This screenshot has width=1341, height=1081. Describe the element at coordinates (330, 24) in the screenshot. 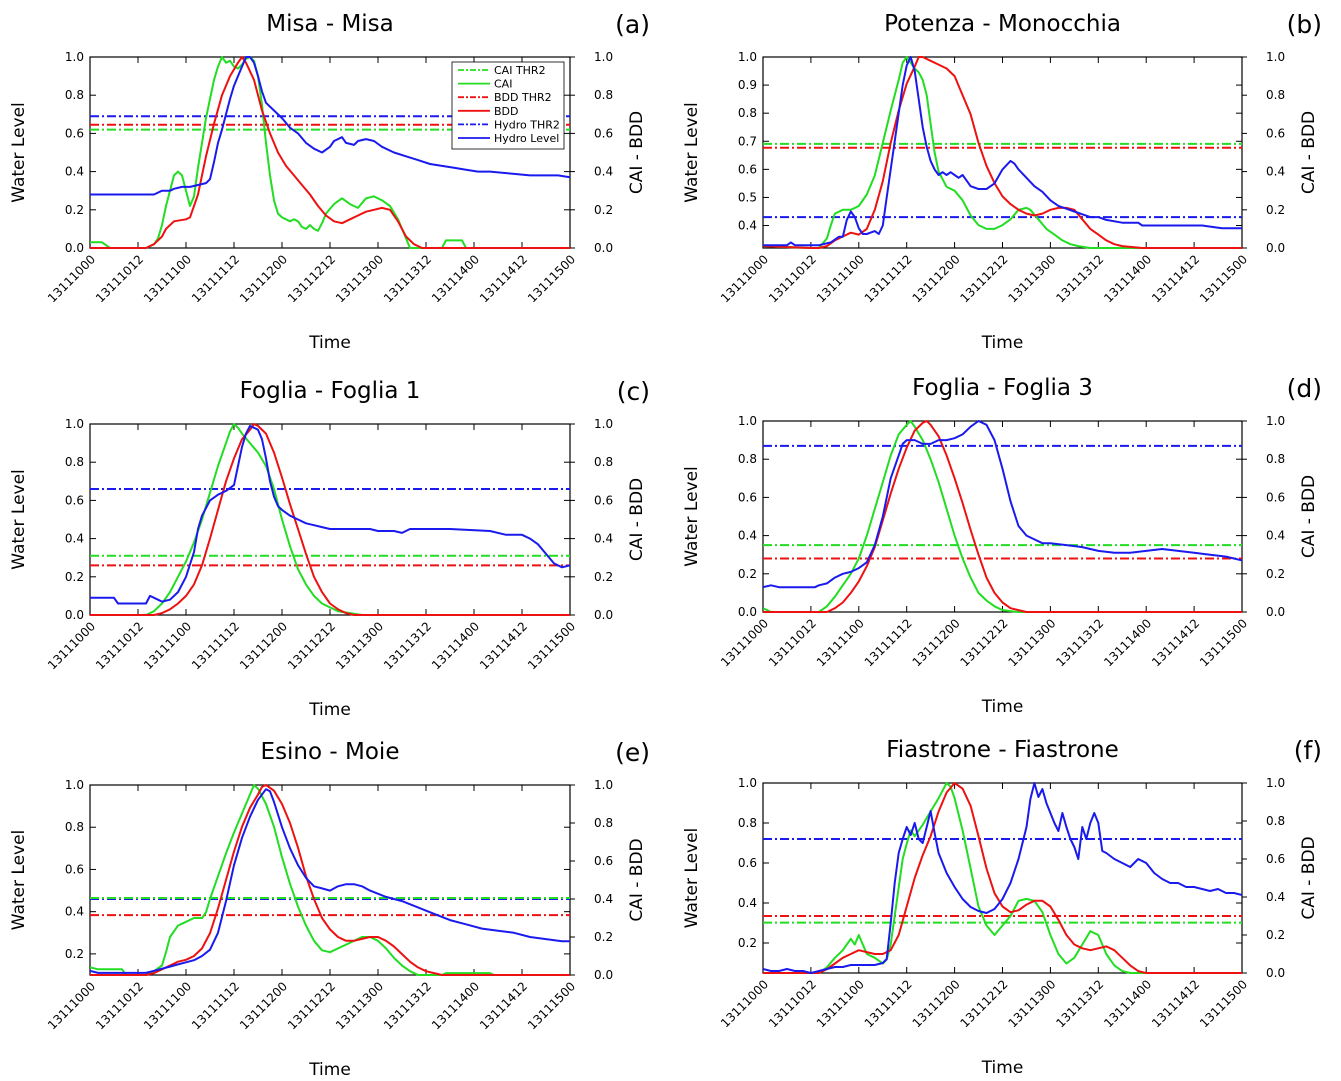

I see `chart-title: Misa - Misa` at that location.